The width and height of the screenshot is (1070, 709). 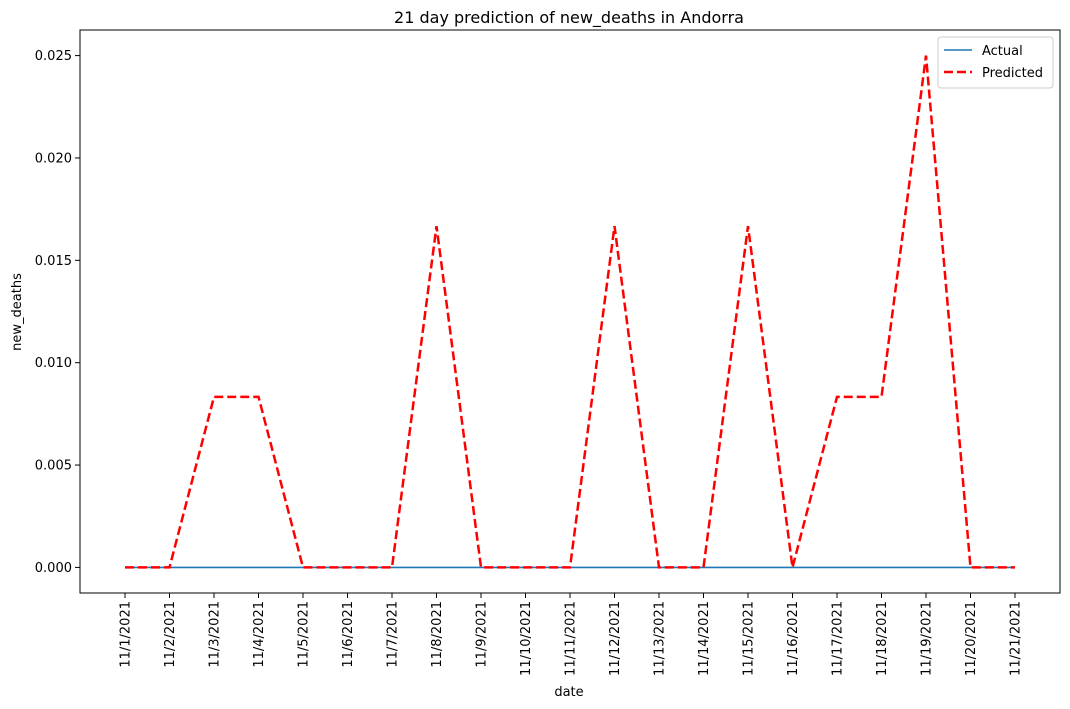 What do you see at coordinates (568, 692) in the screenshot?
I see `x-axis-label: date` at bounding box center [568, 692].